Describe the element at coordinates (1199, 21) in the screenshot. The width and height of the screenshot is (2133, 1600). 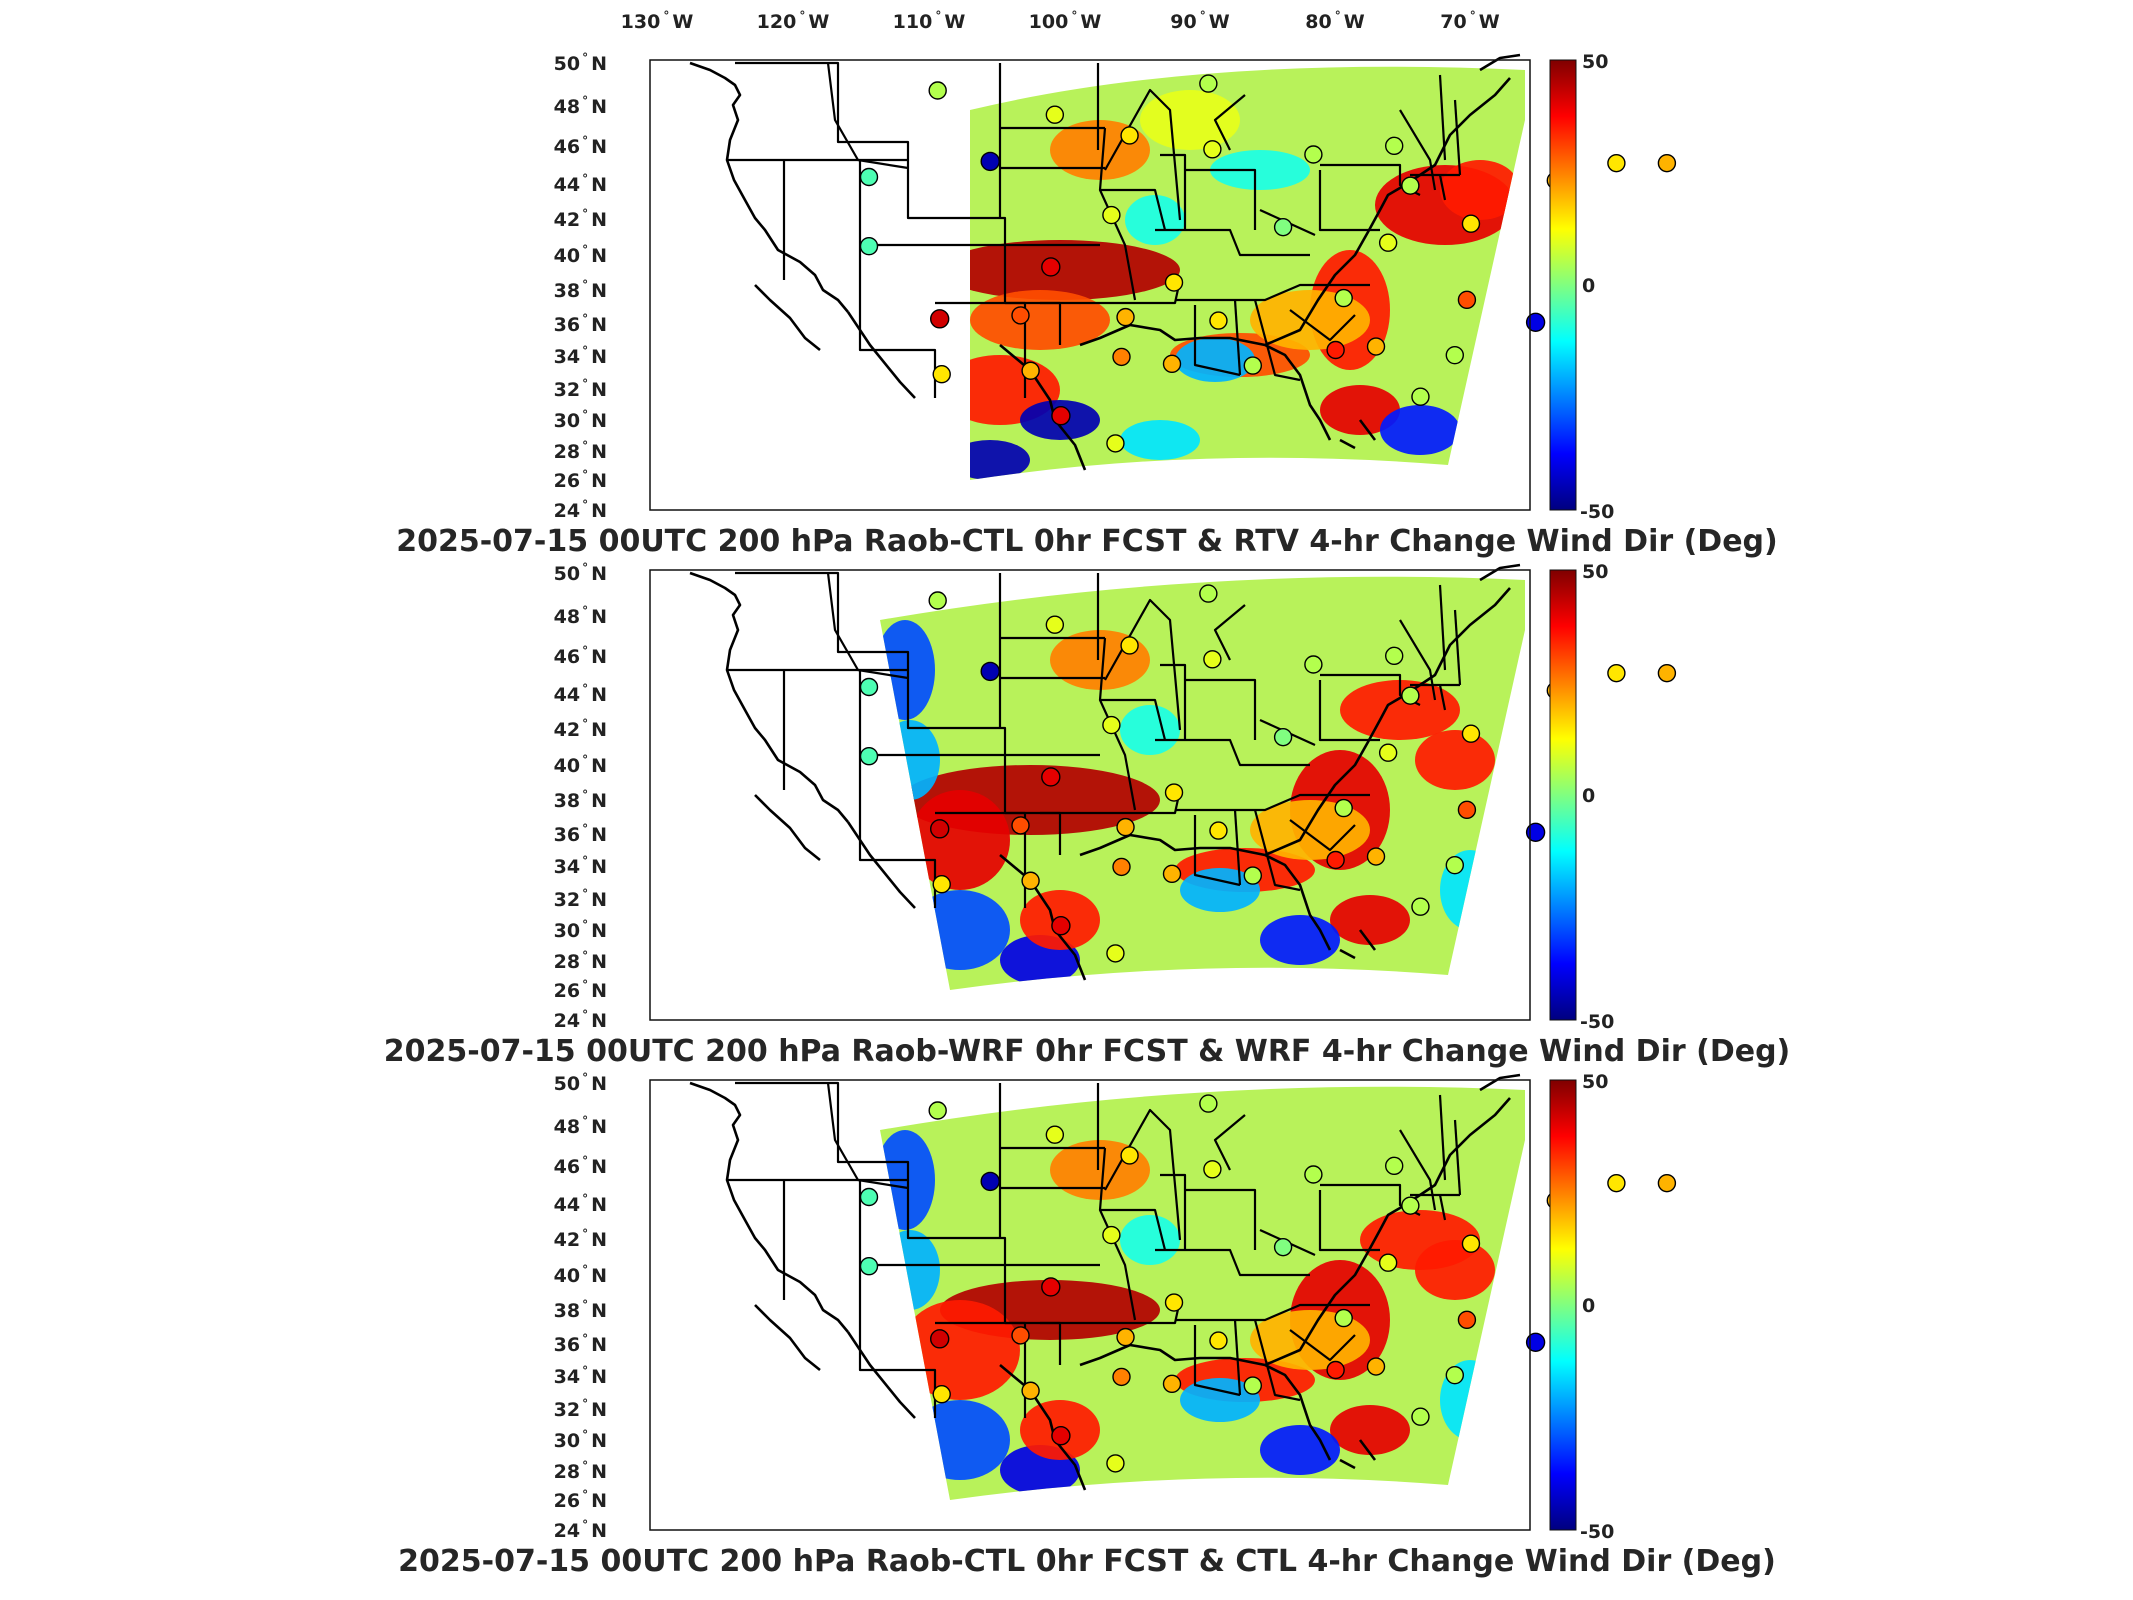
I see `longitude-tick-label: 90 ° W` at that location.